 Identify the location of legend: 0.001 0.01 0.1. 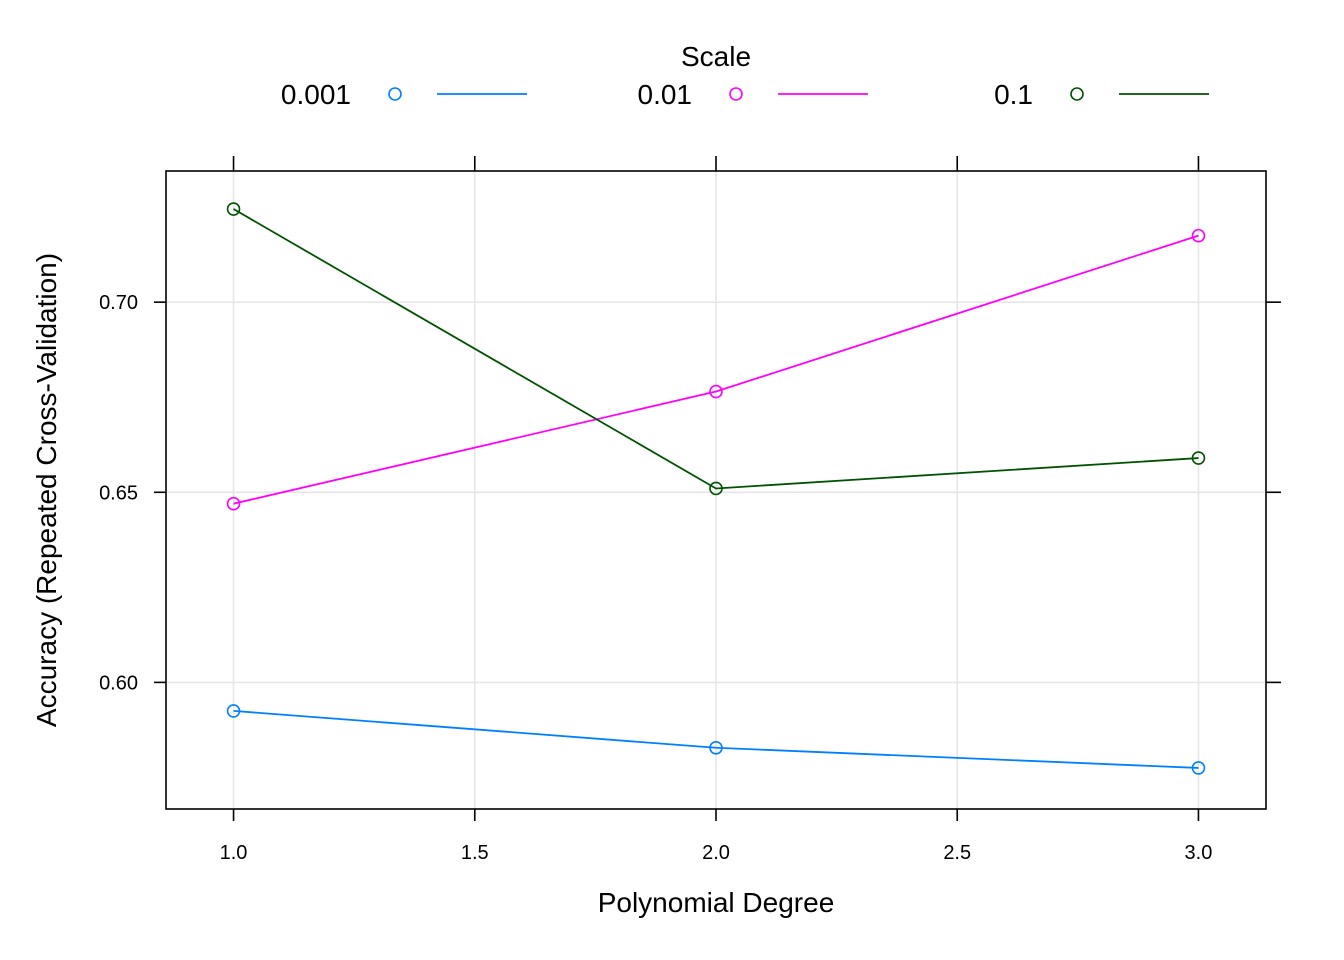
(745, 94).